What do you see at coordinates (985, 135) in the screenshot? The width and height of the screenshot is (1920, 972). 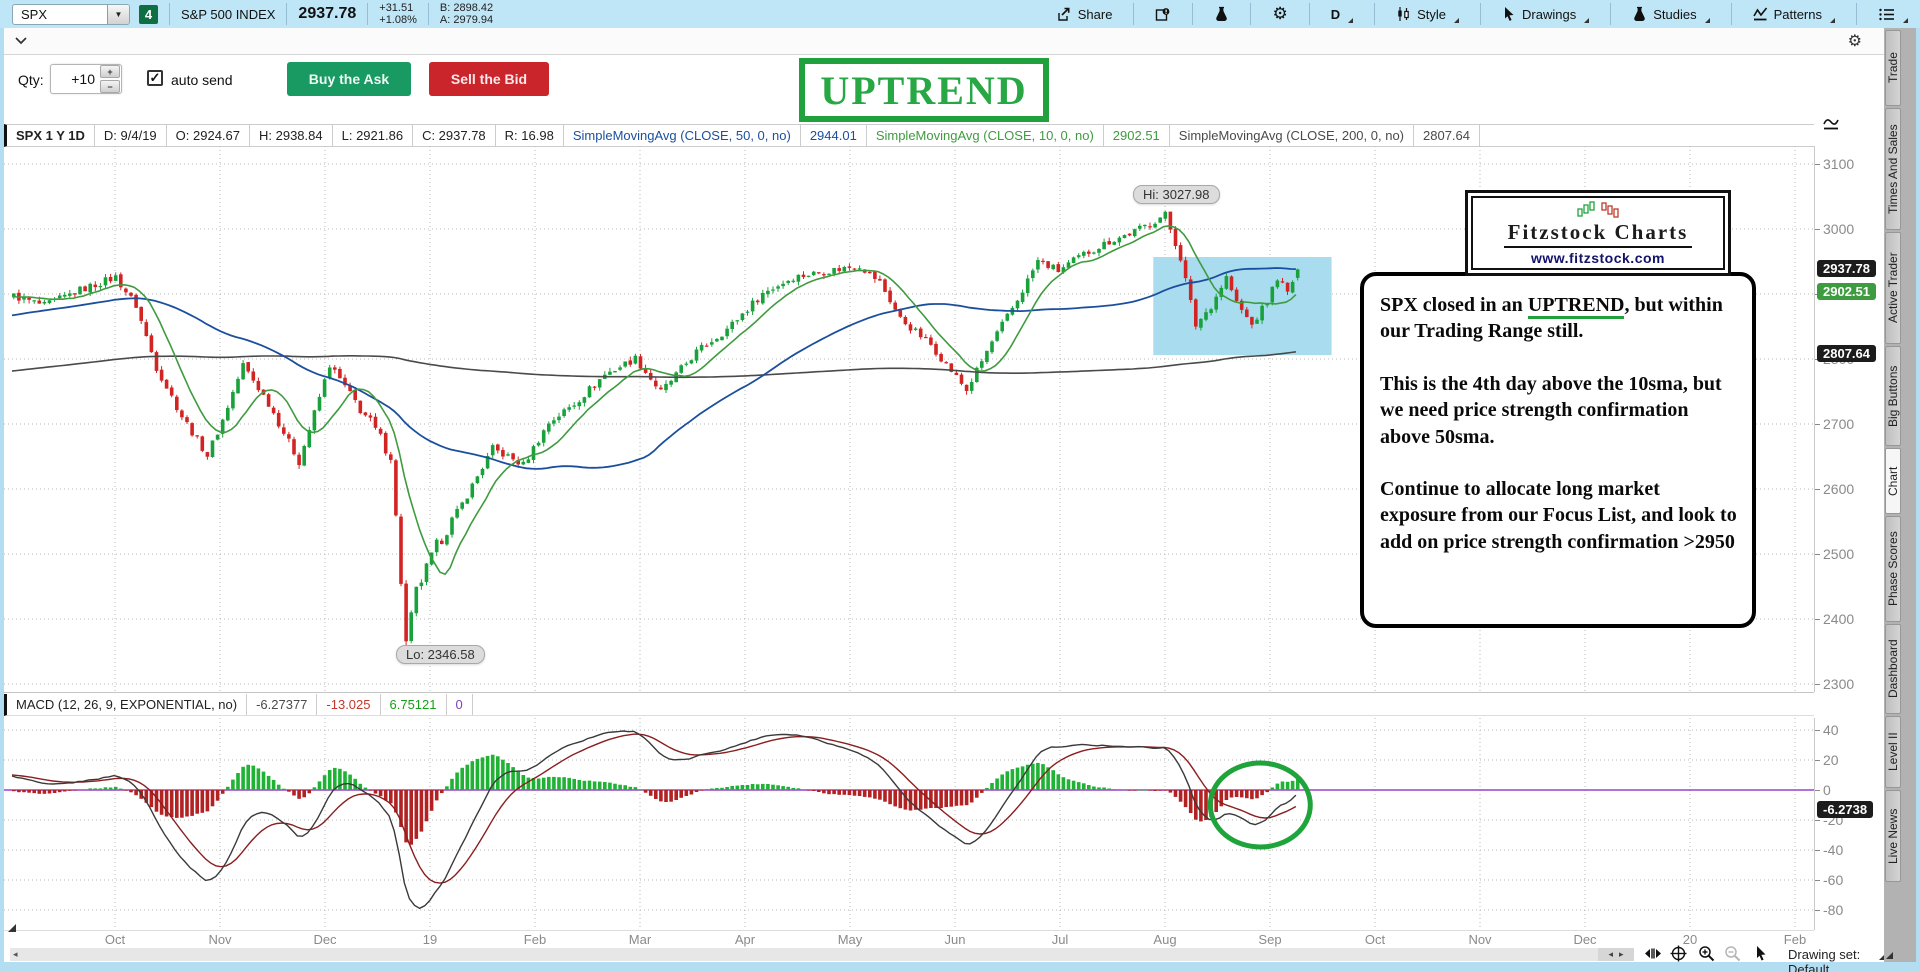 I see `sma10-study-label: SimpleMovingAvg (CLOSE, 10, 0, no)` at bounding box center [985, 135].